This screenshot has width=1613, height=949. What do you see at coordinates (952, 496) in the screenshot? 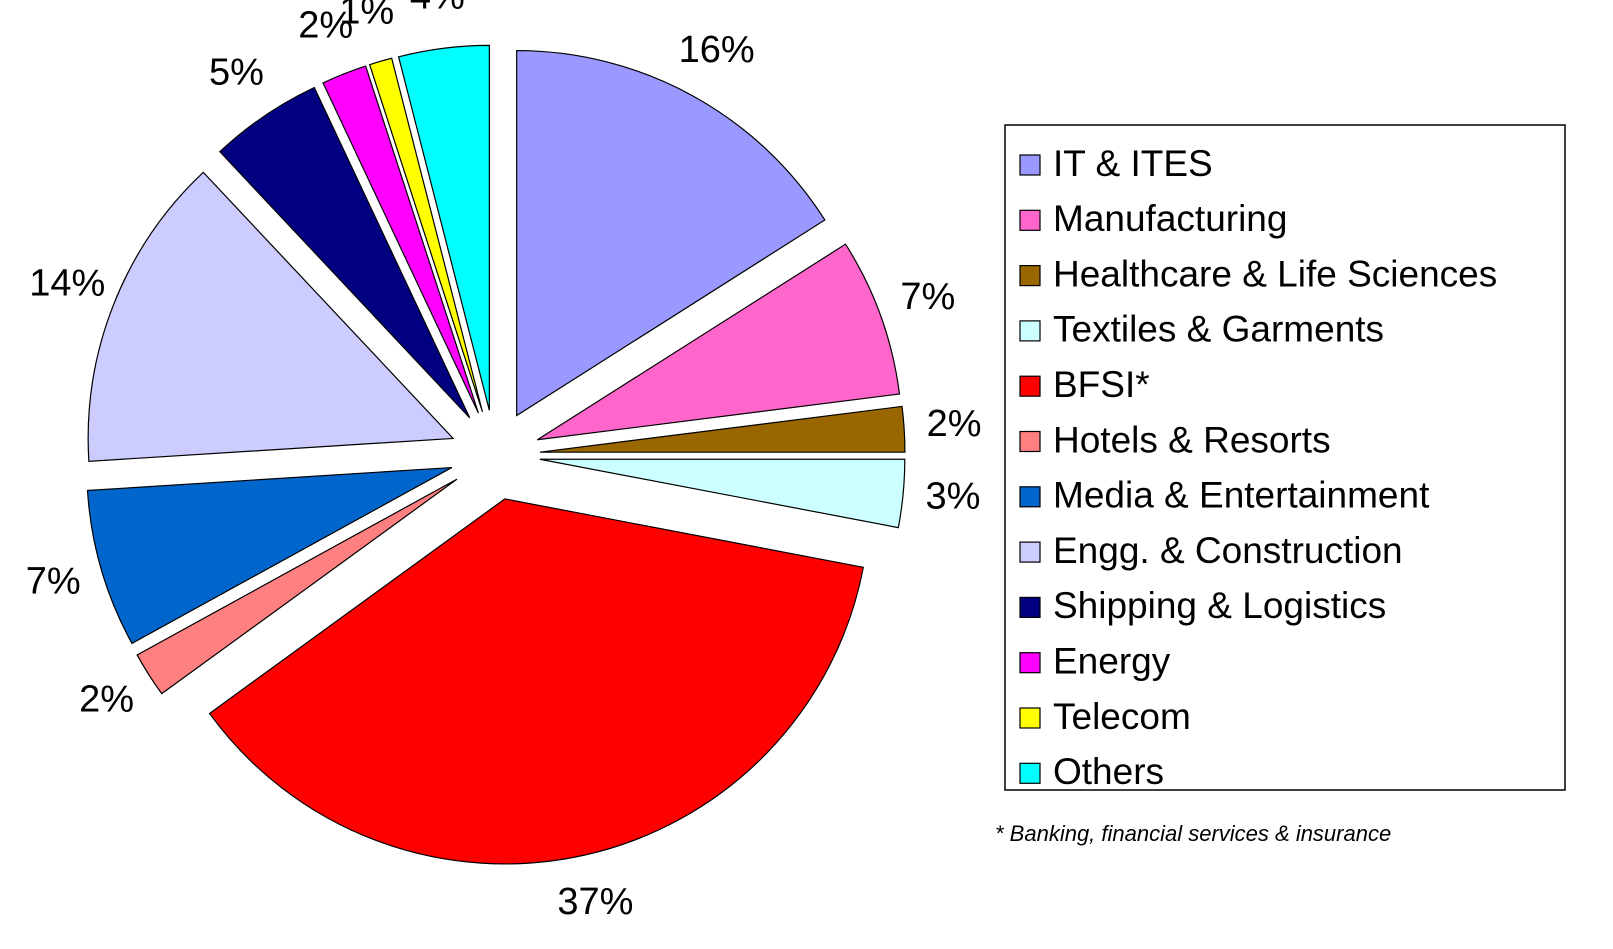
I see `data-label: 3%` at bounding box center [952, 496].